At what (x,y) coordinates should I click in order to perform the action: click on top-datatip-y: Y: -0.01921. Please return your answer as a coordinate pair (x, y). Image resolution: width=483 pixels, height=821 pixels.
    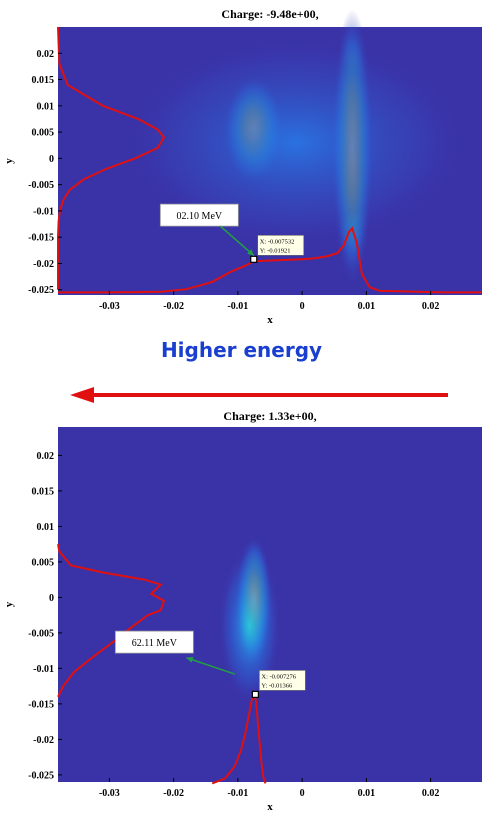
    Looking at the image, I should click on (275, 250).